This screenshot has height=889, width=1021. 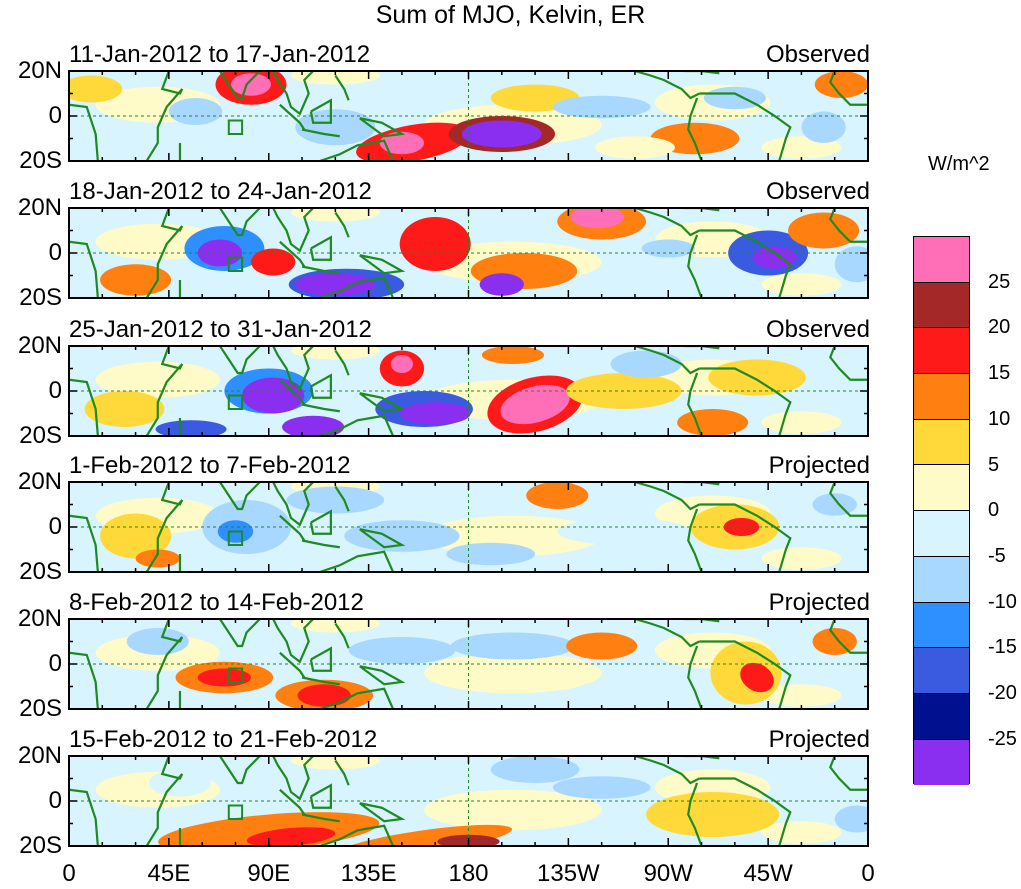 What do you see at coordinates (220, 54) in the screenshot?
I see `panel-period: 11-Jan-2012 to 17-Jan-2012` at bounding box center [220, 54].